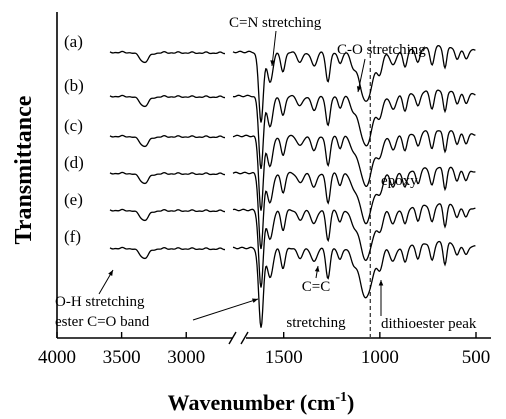  I want to click on annotation-4: O-H stretching, so click(100, 302).